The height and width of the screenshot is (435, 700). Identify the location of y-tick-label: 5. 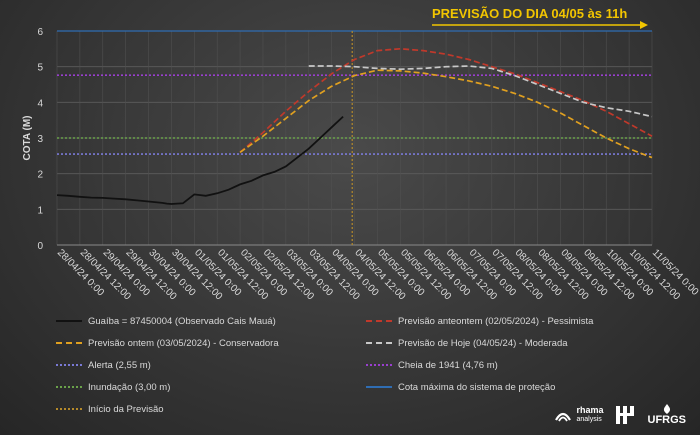
(40, 68).